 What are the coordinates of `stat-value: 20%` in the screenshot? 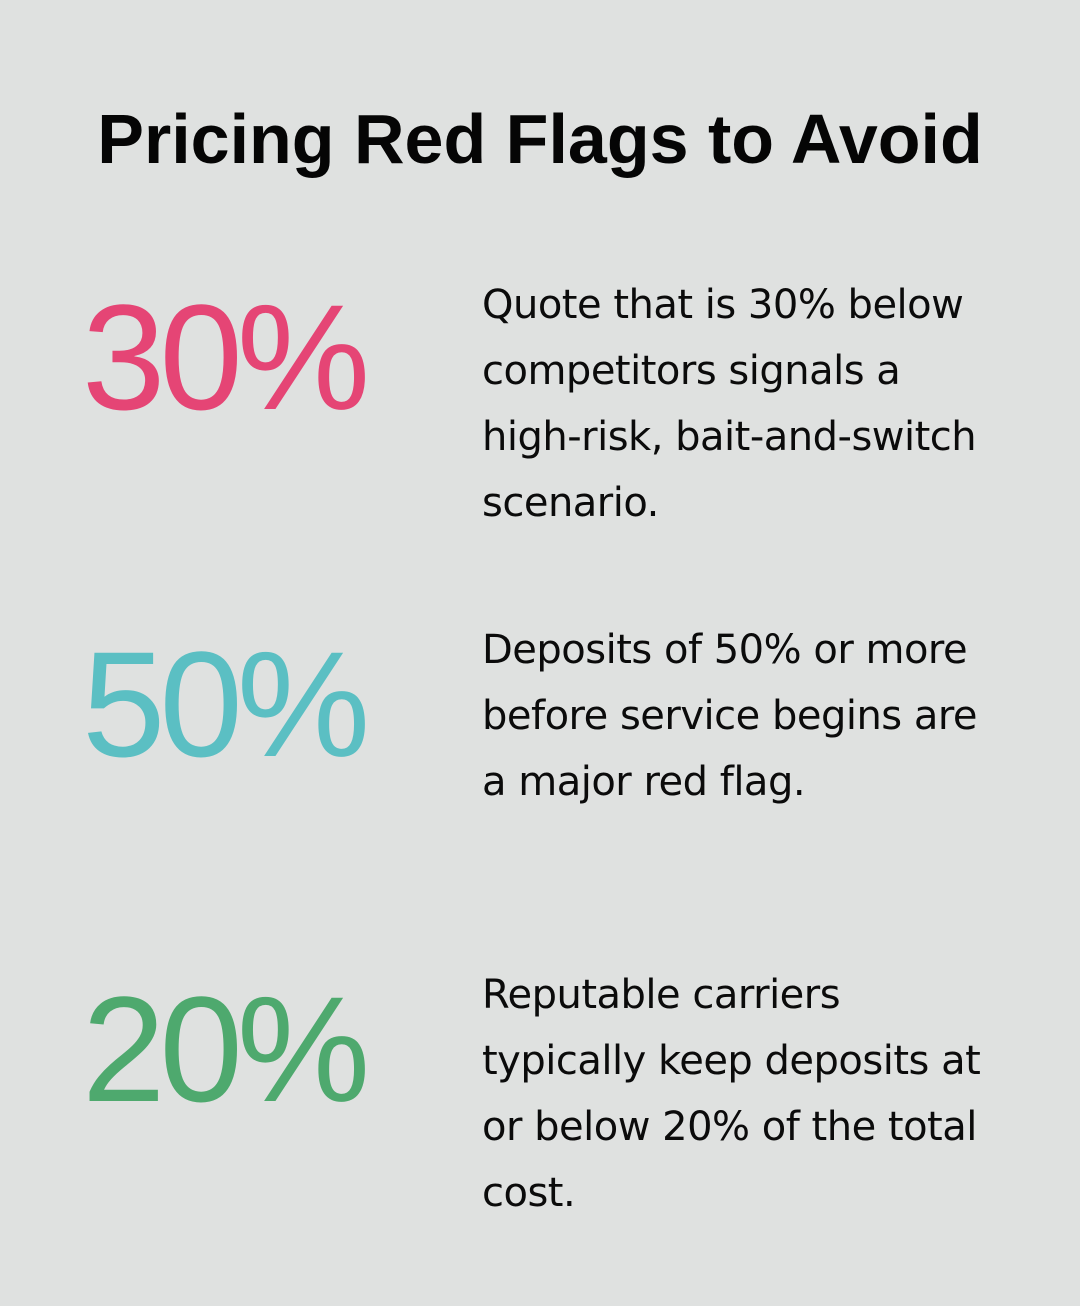 It's located at (226, 1049).